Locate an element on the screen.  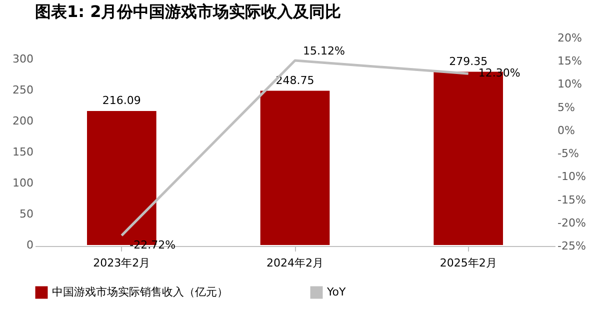
chart-title: 图表1: 2月份中国游戏市场实际收入及同比 is located at coordinates (188, 11).